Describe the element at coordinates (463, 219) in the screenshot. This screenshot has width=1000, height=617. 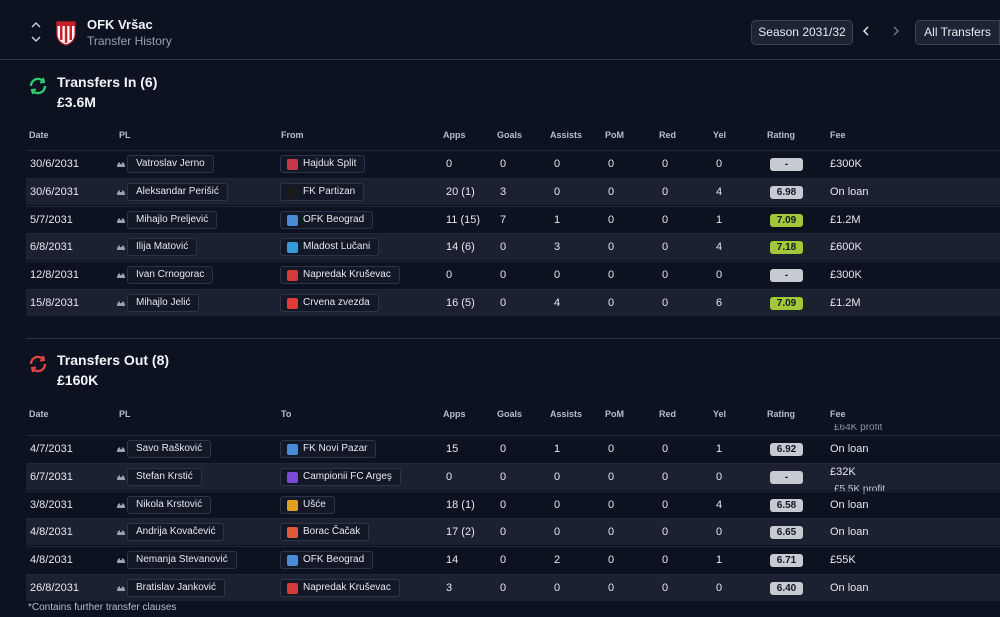
I see `stat-apps: 11 (15)` at that location.